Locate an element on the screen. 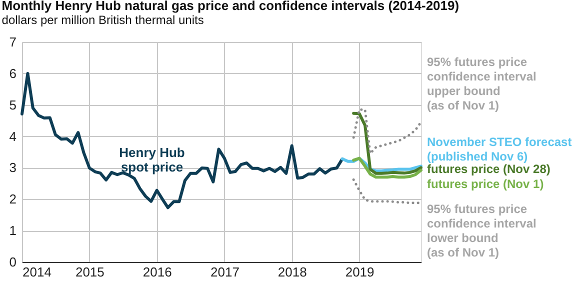  chart-title: Monthly Henry Hub natural gas price and confidence intervals (2014-2019) is located at coordinates (231, 6).